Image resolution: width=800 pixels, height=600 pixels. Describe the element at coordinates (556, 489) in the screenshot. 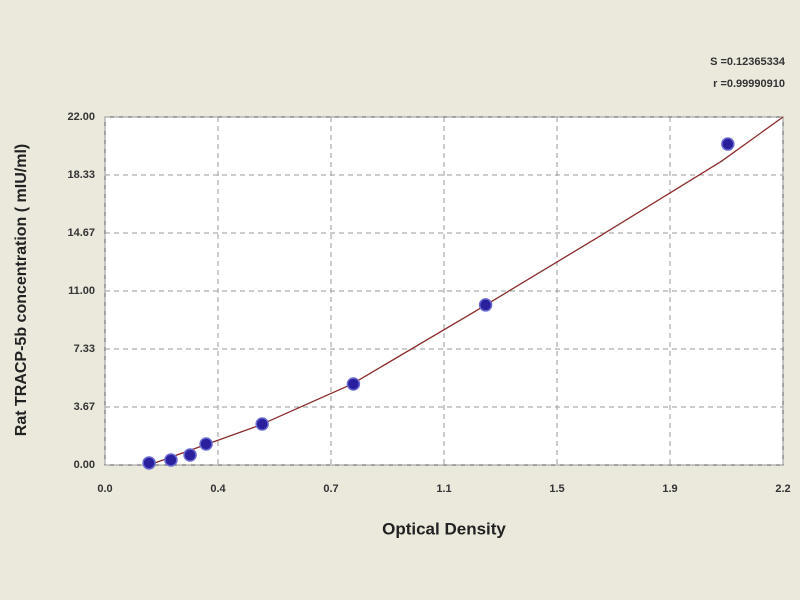

I see `x-tick-label: 1.5` at that location.